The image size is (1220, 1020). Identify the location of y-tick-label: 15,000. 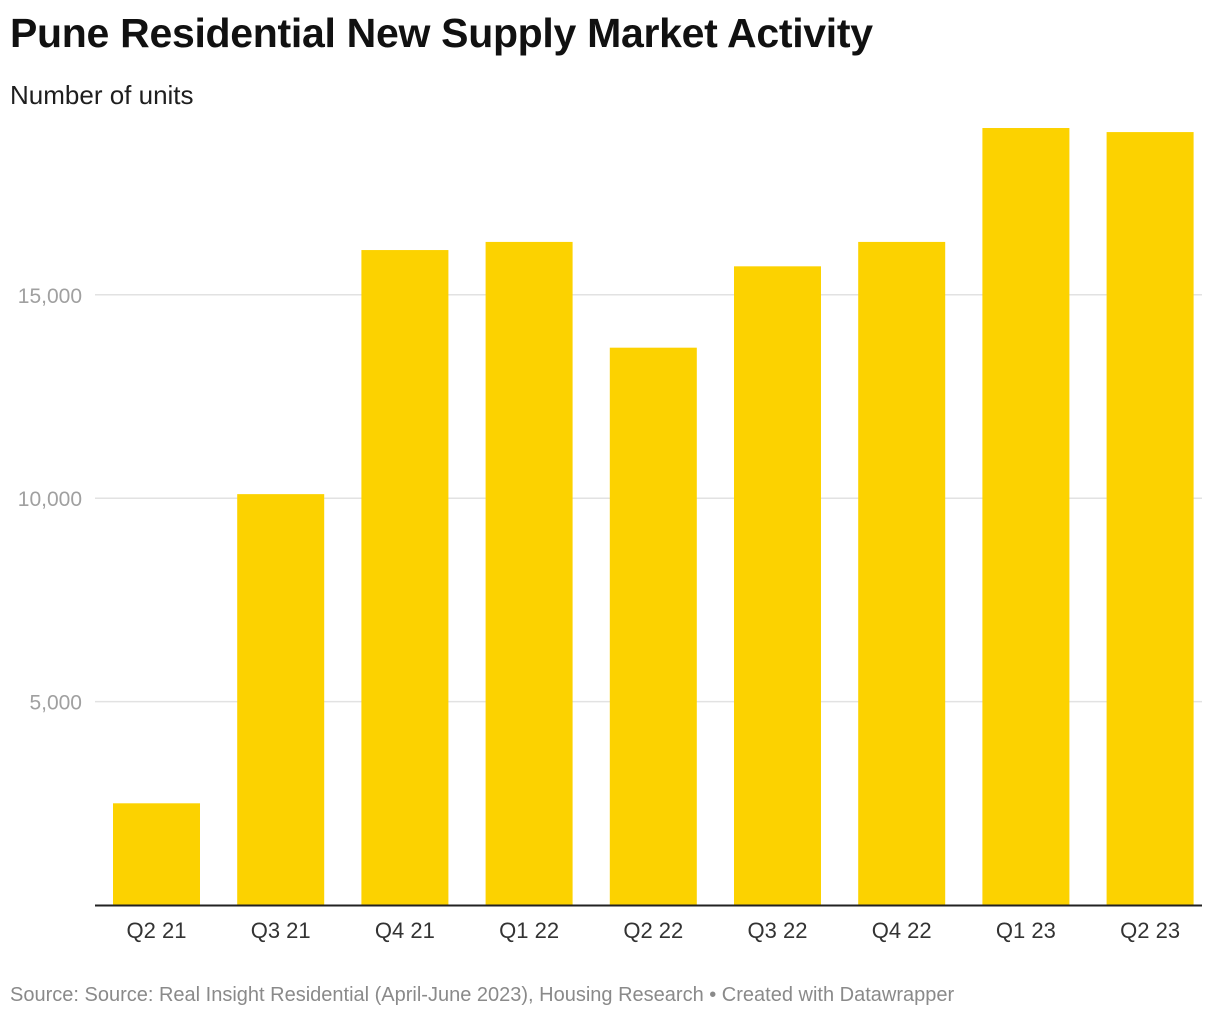
(50, 296).